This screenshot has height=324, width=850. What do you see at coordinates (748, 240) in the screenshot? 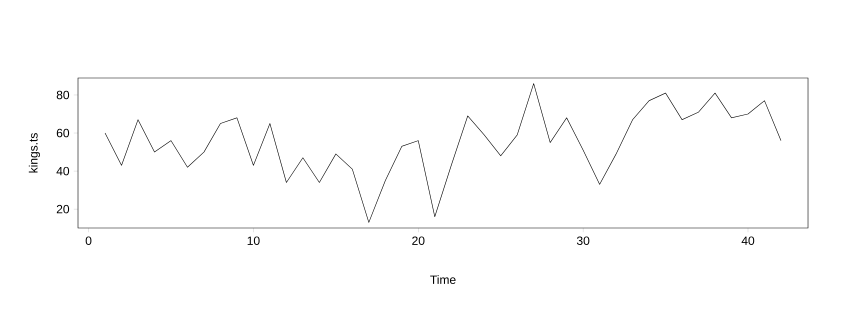
I see `x-tick-label: 40` at bounding box center [748, 240].